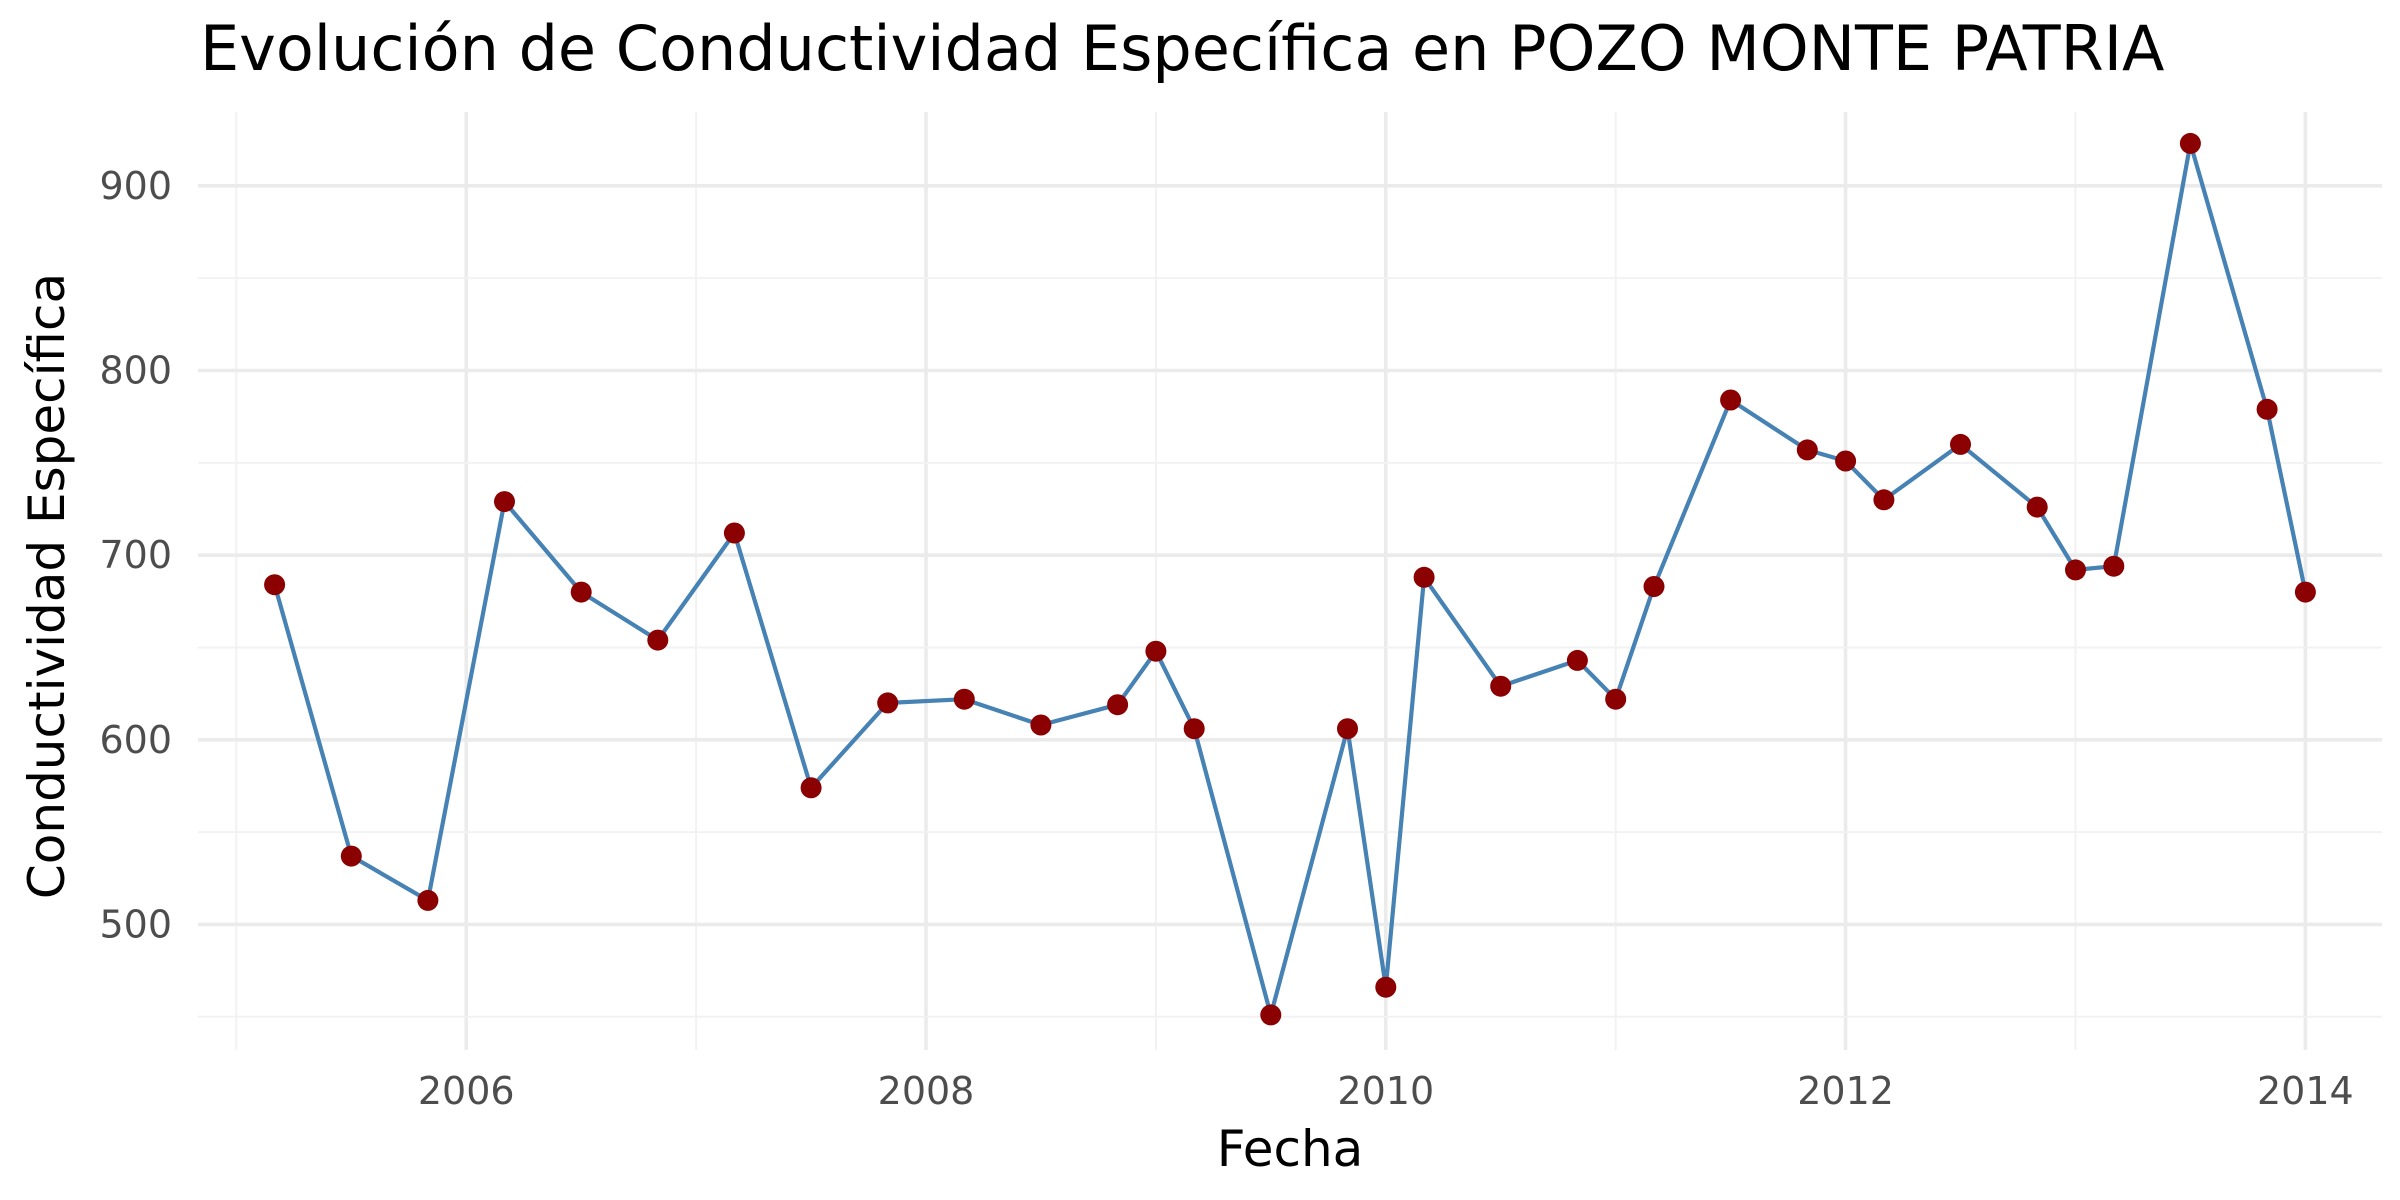 Image resolution: width=2400 pixels, height=1200 pixels. Describe the element at coordinates (135, 740) in the screenshot. I see `y-tick-label: 600` at that location.